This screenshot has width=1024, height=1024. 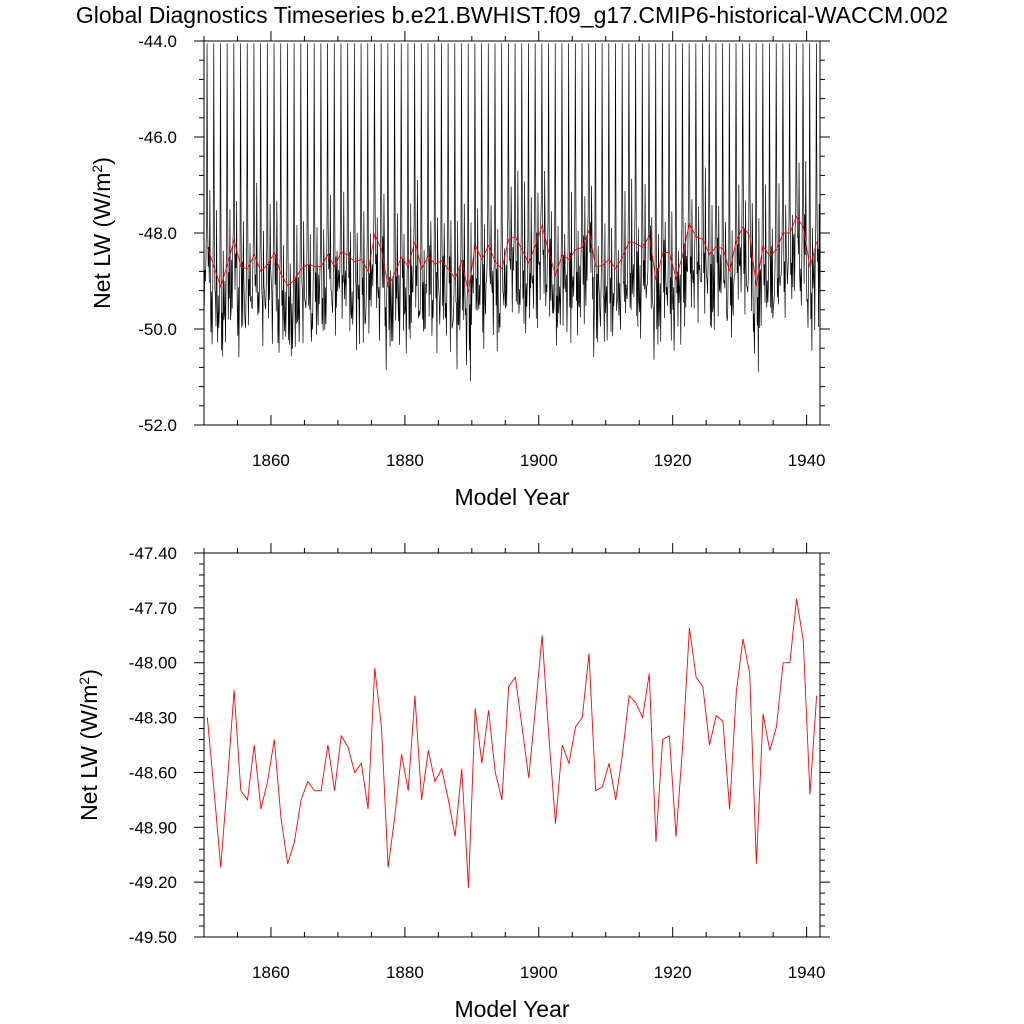 What do you see at coordinates (157, 425) in the screenshot?
I see `y-tick-label: -52.0` at bounding box center [157, 425].